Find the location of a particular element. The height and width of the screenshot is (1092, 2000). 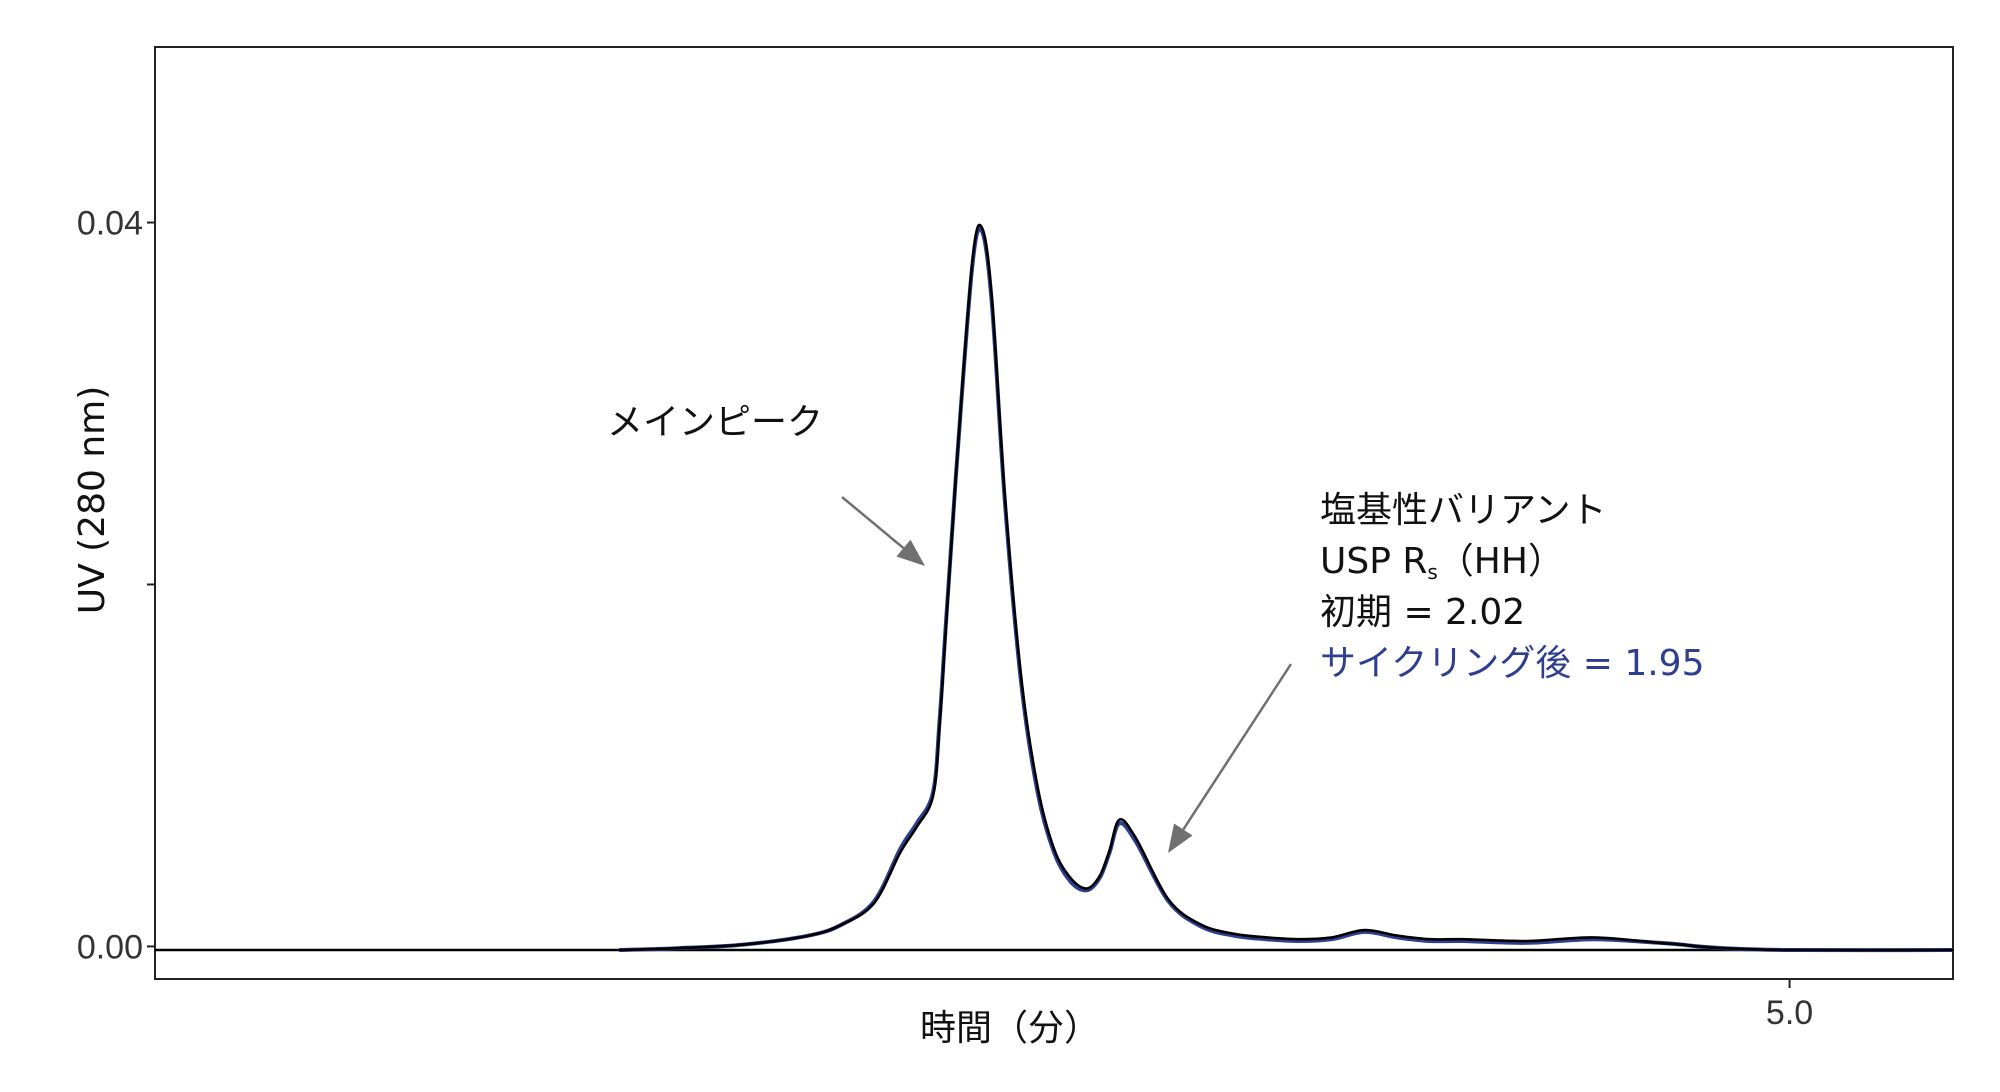

usp-subscript: s is located at coordinates (1432, 572).